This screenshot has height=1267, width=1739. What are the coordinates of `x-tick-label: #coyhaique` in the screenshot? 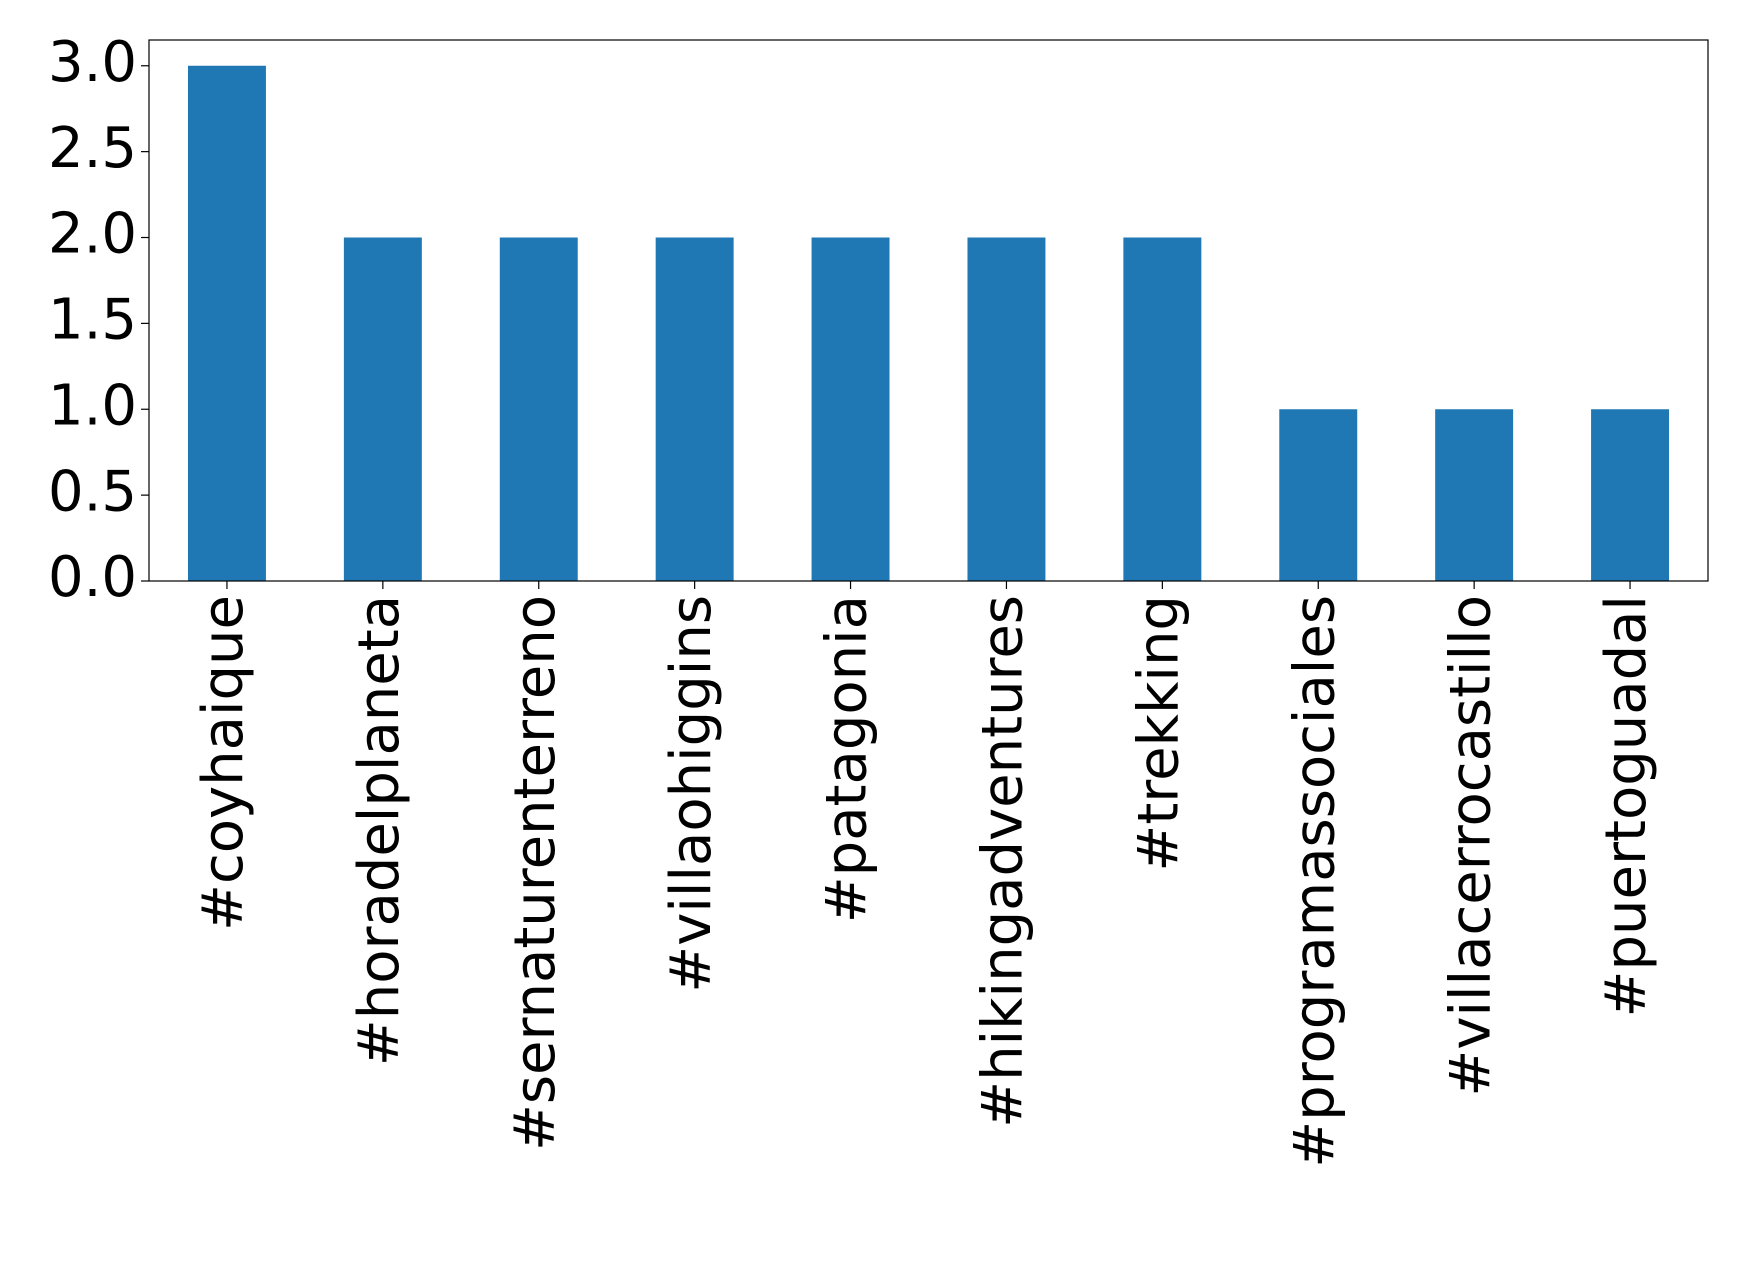 It's located at (223, 763).